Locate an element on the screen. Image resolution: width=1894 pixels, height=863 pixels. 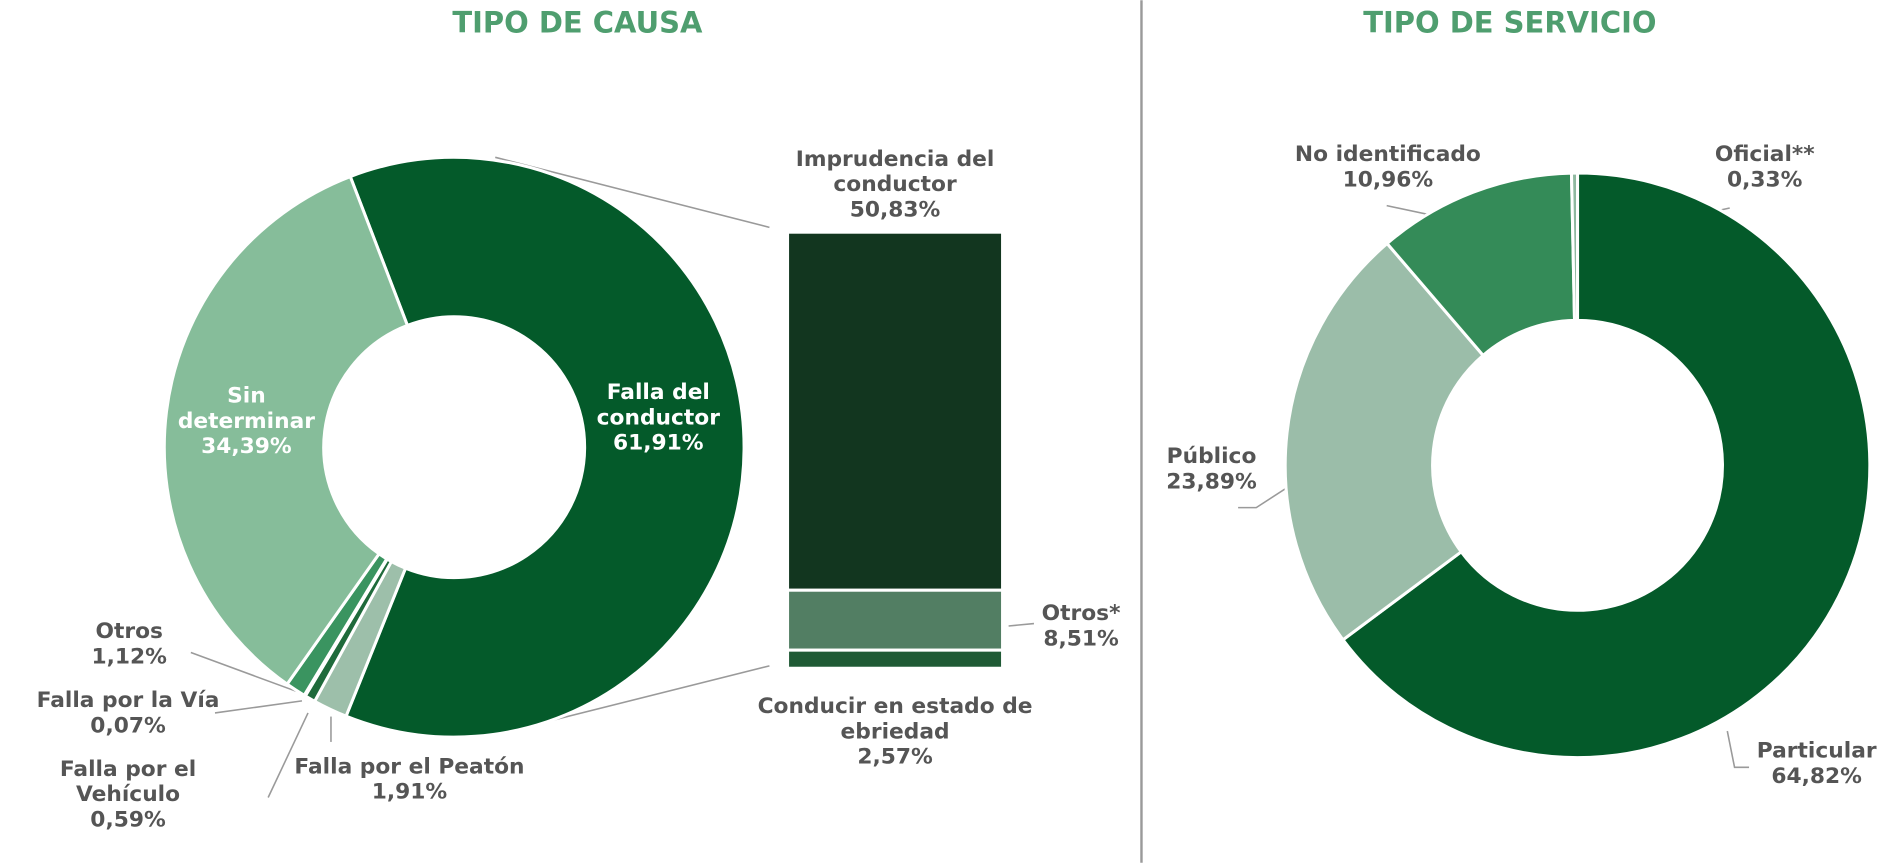
label-name: Oficial** is located at coordinates (1764, 154).